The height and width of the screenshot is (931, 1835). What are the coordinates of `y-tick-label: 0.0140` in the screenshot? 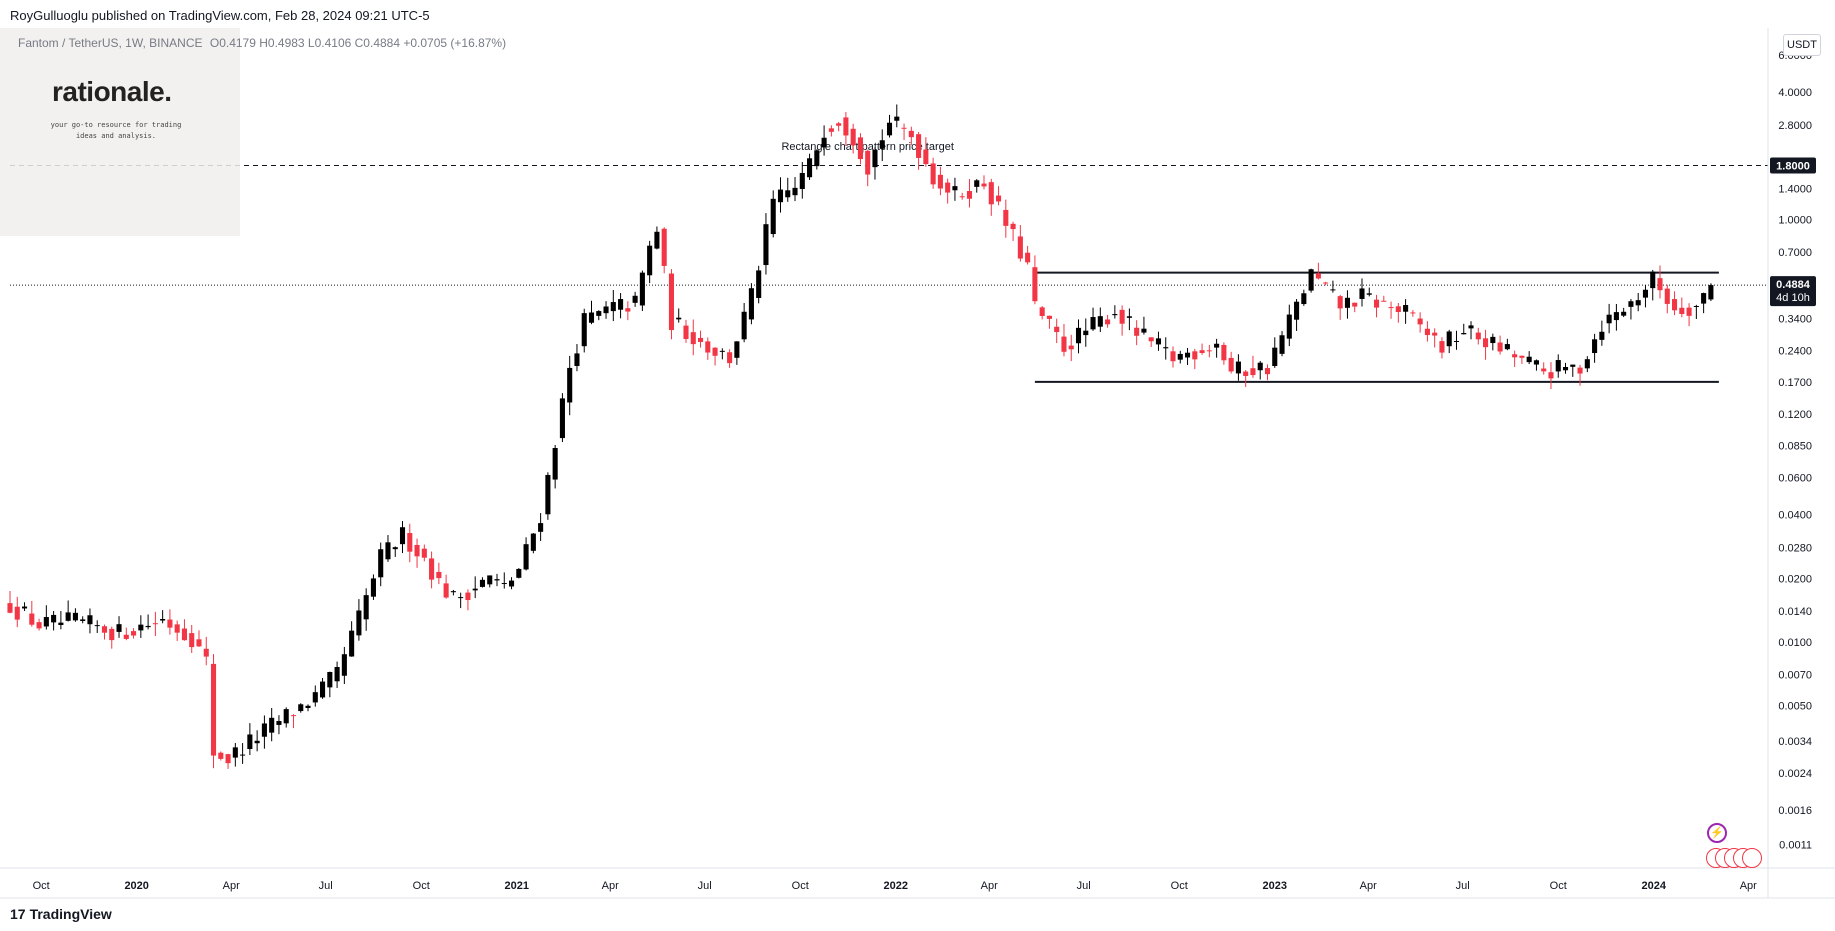 It's located at (1795, 612).